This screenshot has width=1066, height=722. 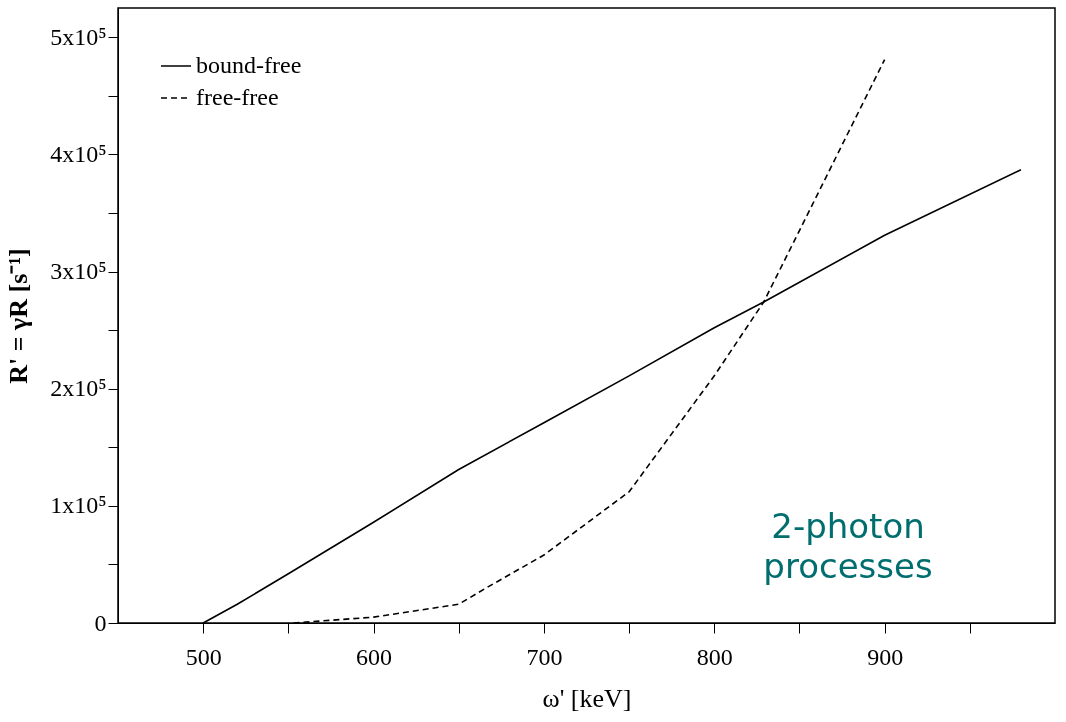 What do you see at coordinates (100, 622) in the screenshot?
I see `y-tick-label: 0` at bounding box center [100, 622].